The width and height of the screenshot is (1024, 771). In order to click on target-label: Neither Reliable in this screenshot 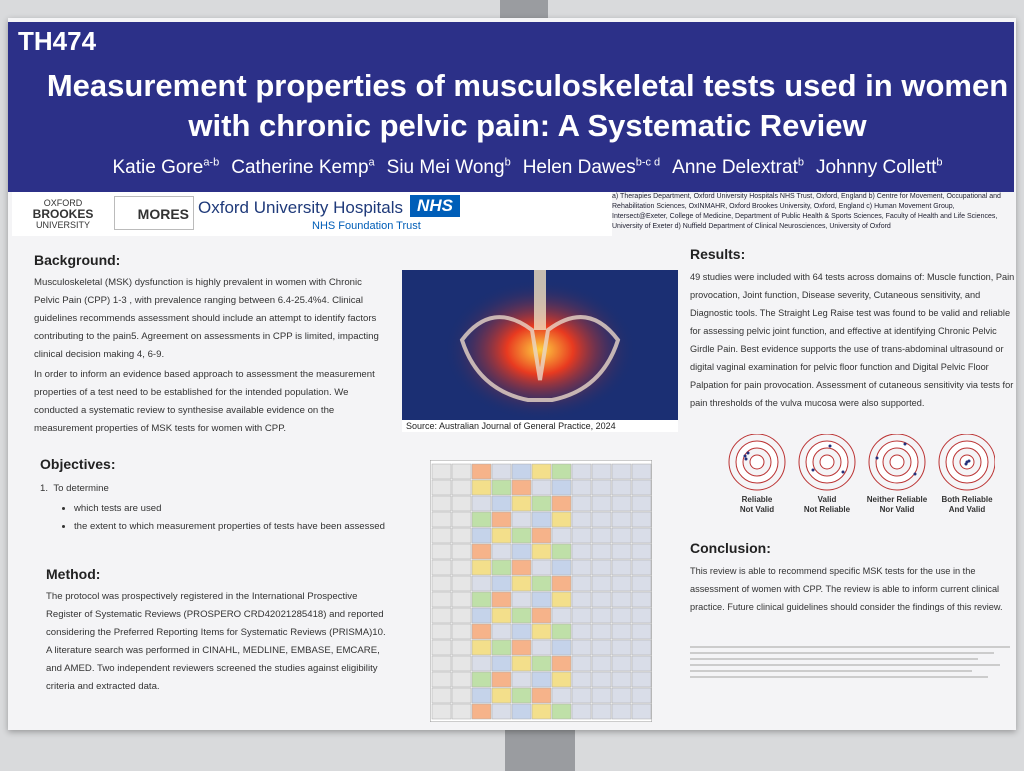, I will do `click(897, 499)`.